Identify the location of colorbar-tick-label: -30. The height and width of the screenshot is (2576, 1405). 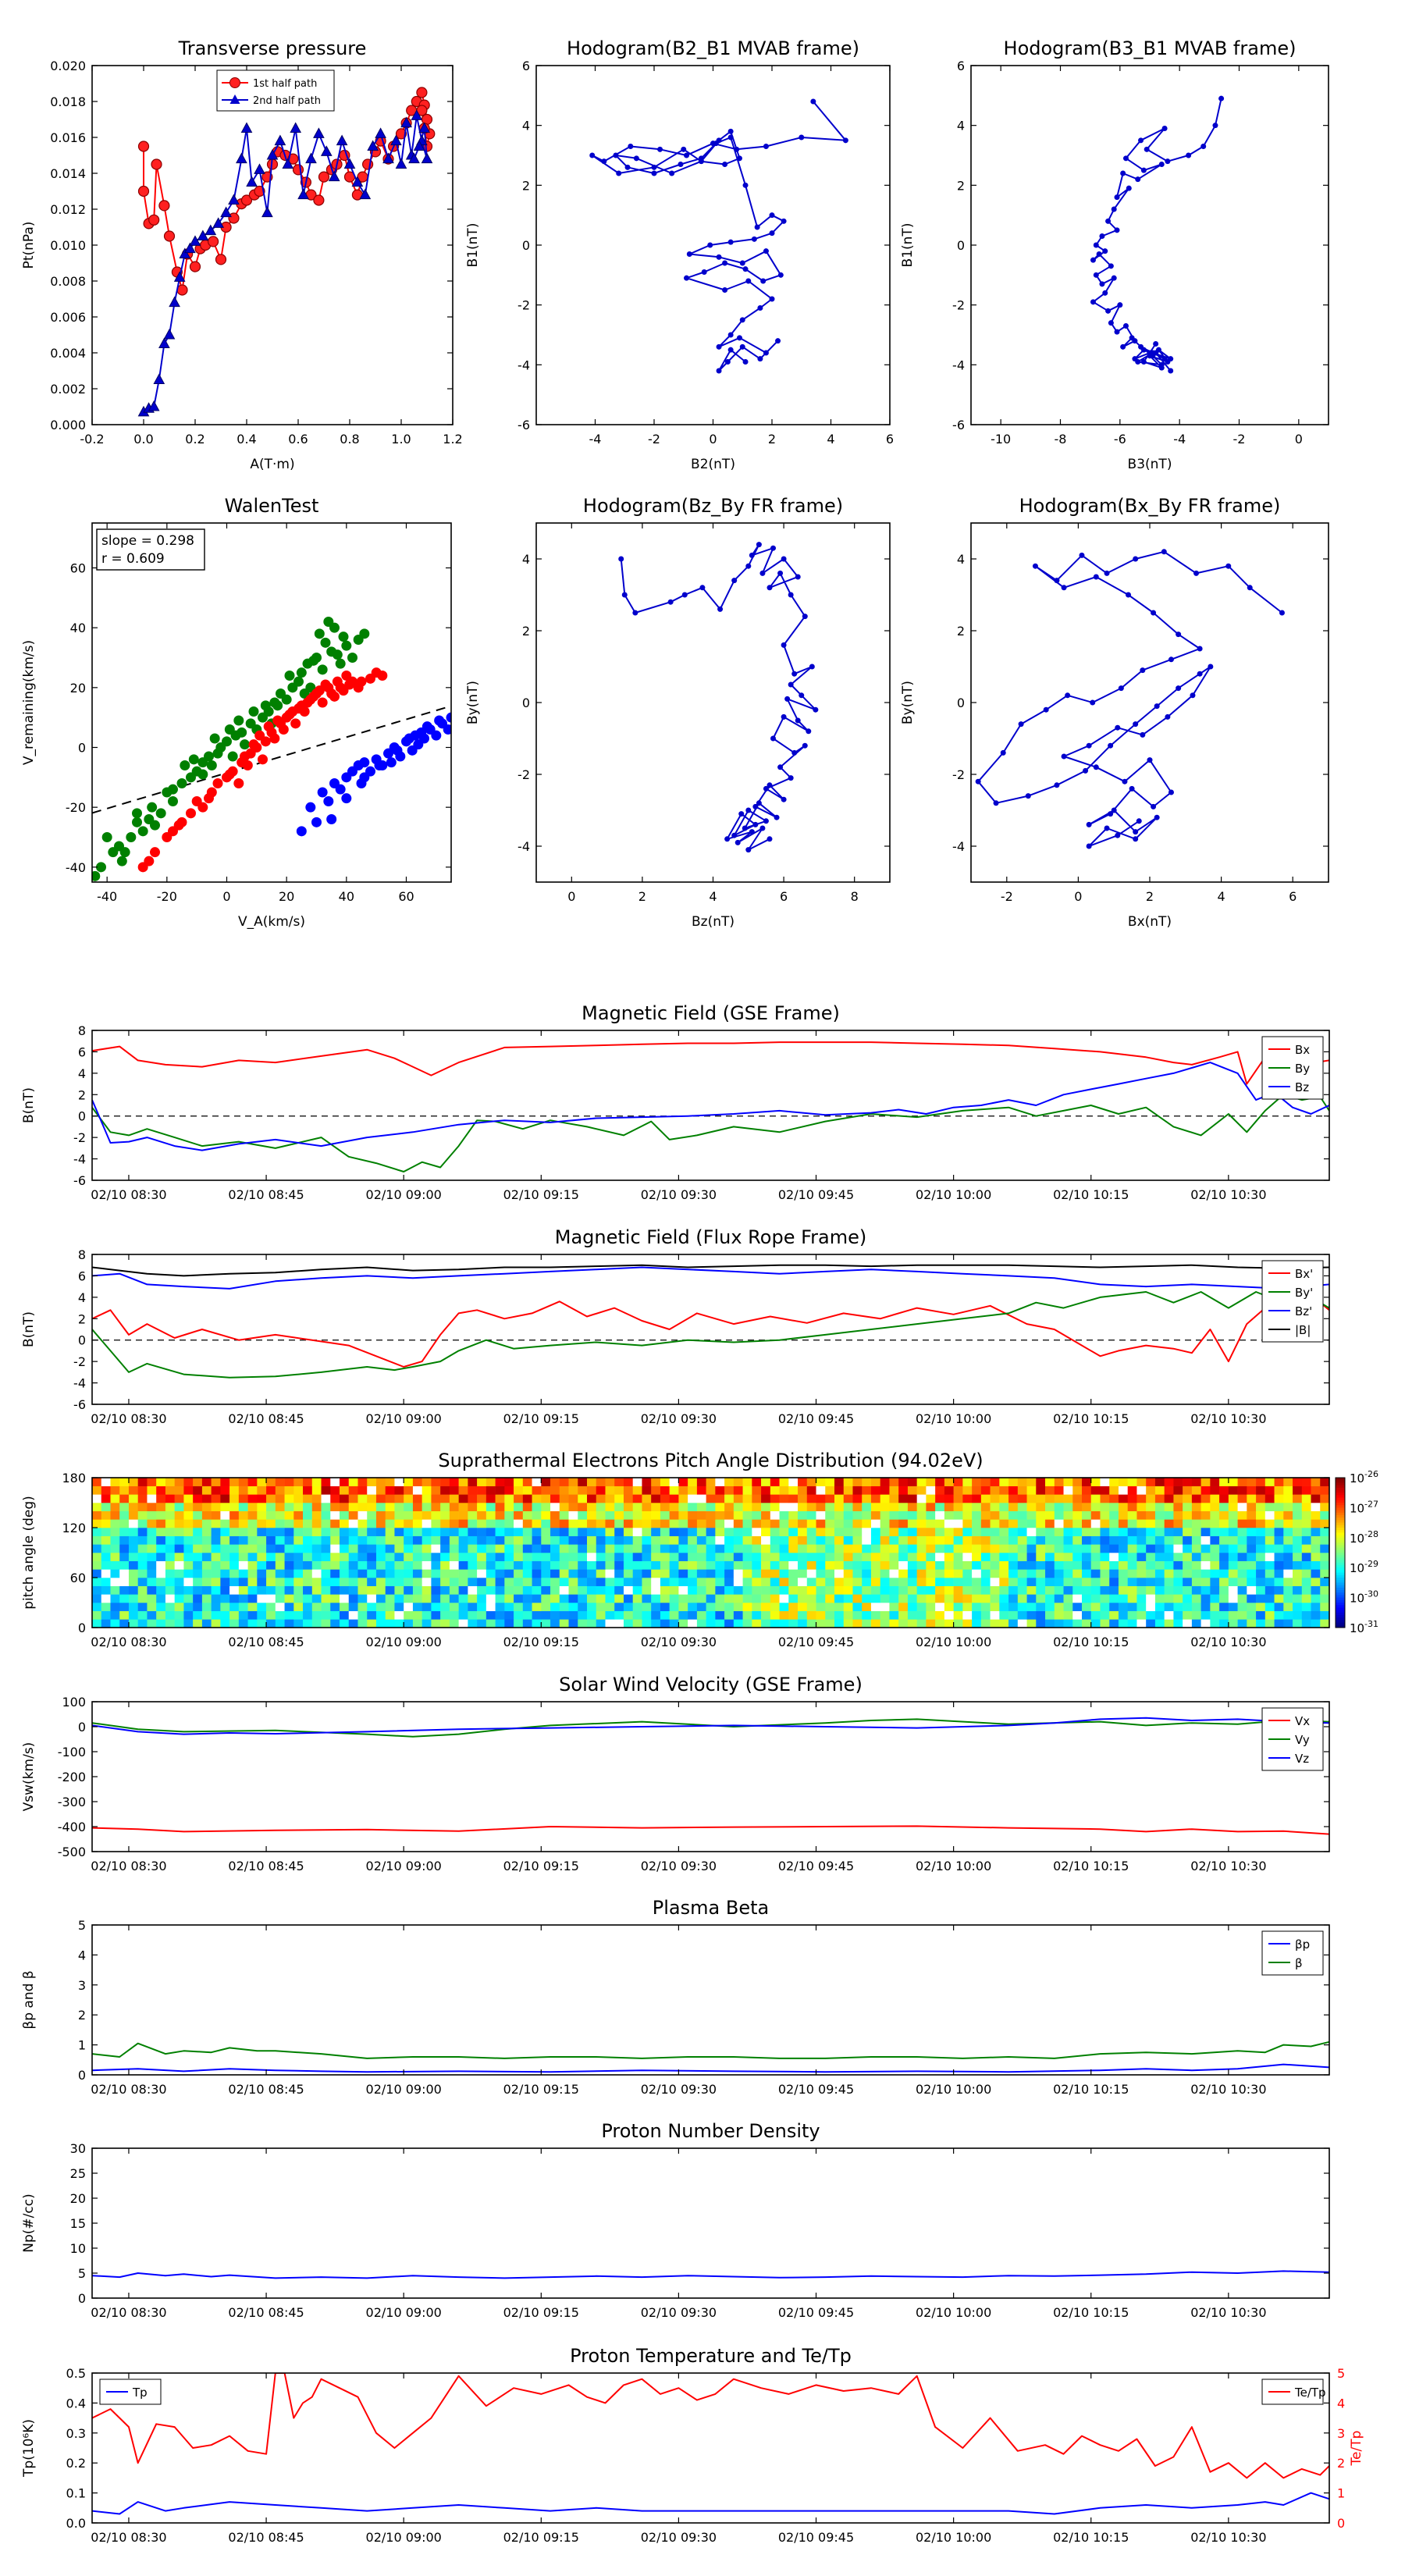
(1371, 1594).